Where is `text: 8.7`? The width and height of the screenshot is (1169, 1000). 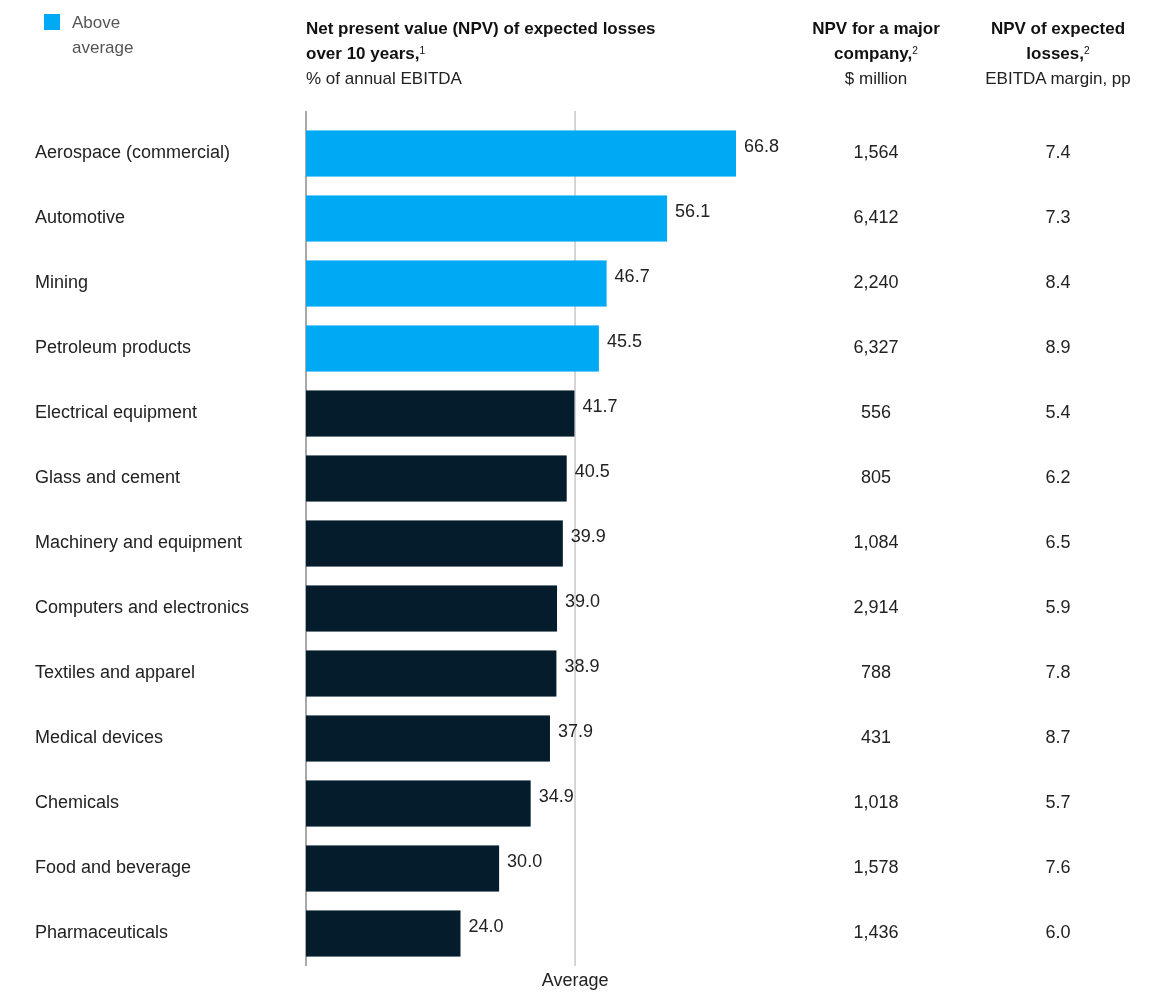
text: 8.7 is located at coordinates (1058, 737).